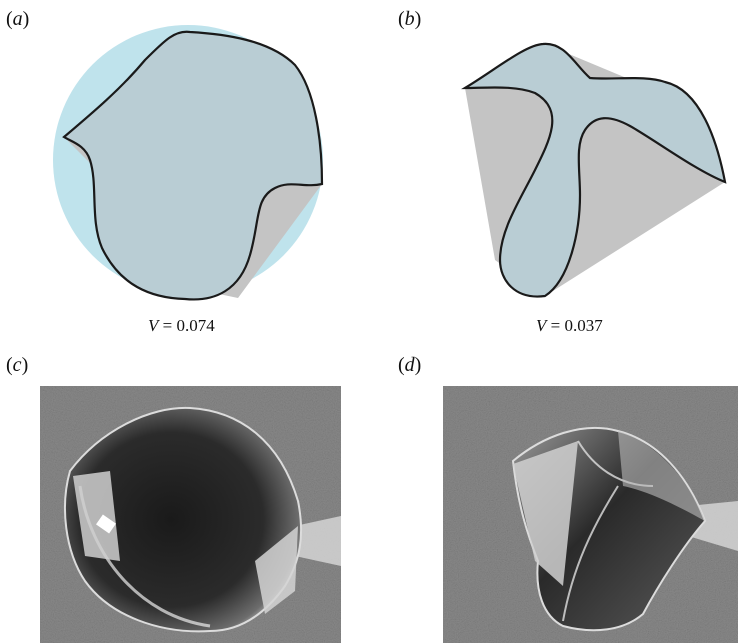  Describe the element at coordinates (661, 476) in the screenshot. I see `bright-lobe` at that location.